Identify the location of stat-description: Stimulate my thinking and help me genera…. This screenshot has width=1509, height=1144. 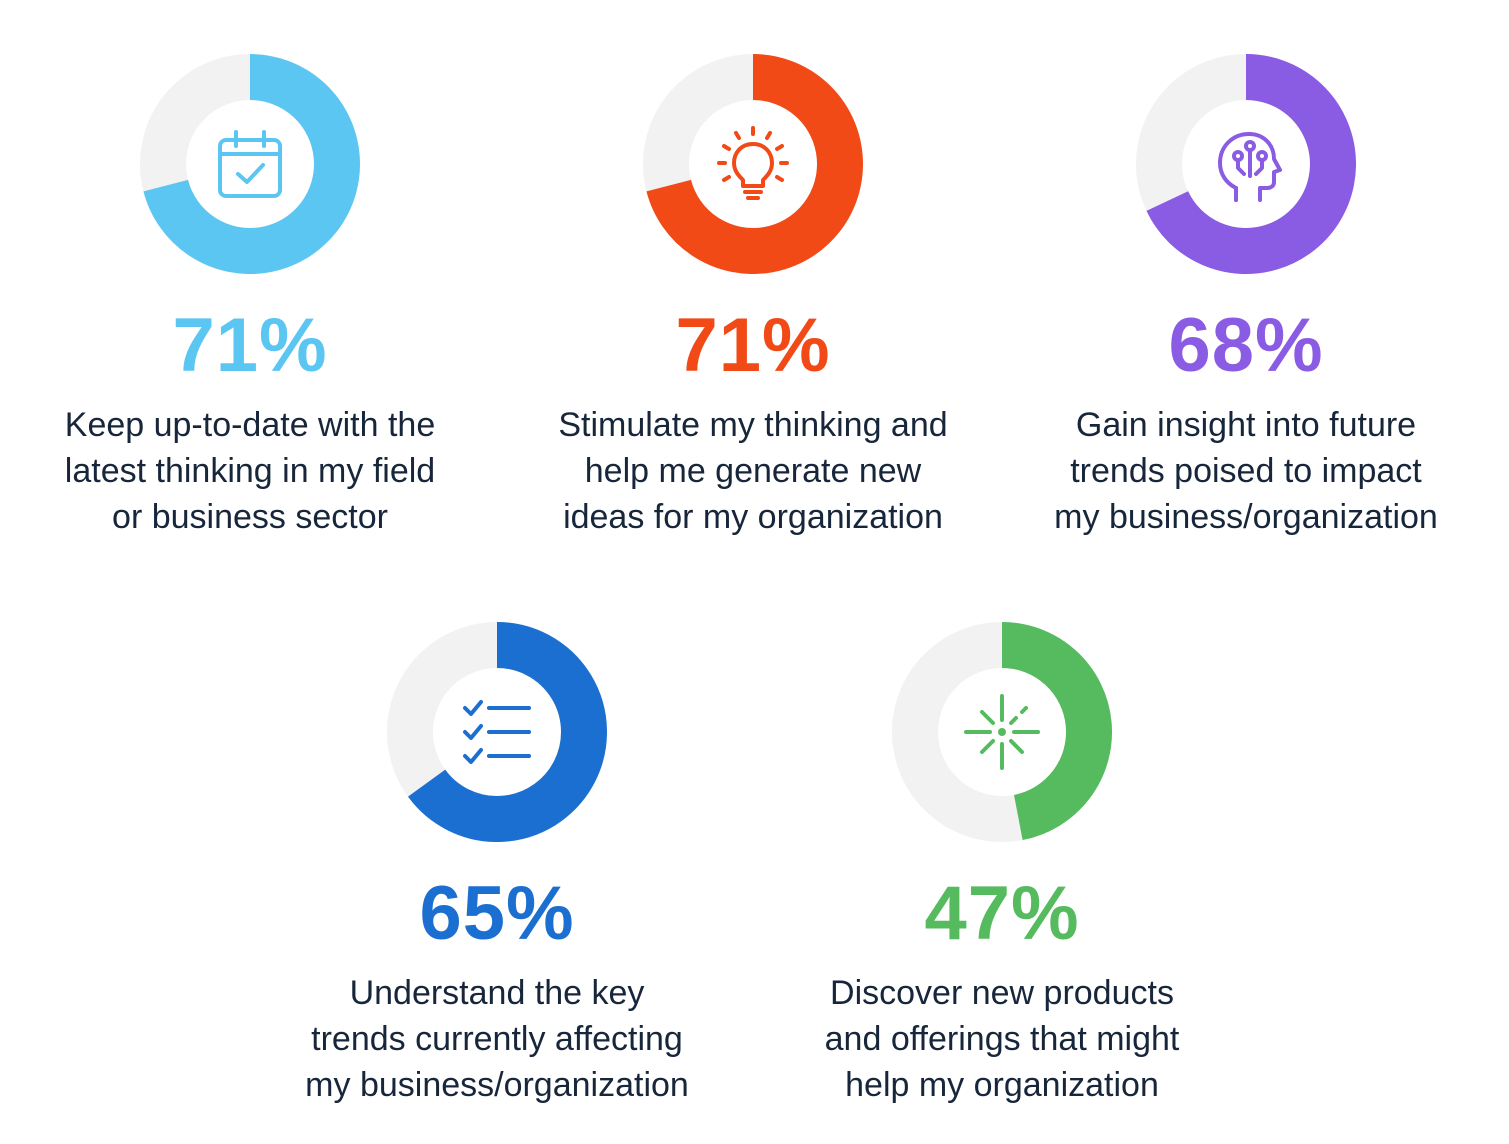
(753, 471).